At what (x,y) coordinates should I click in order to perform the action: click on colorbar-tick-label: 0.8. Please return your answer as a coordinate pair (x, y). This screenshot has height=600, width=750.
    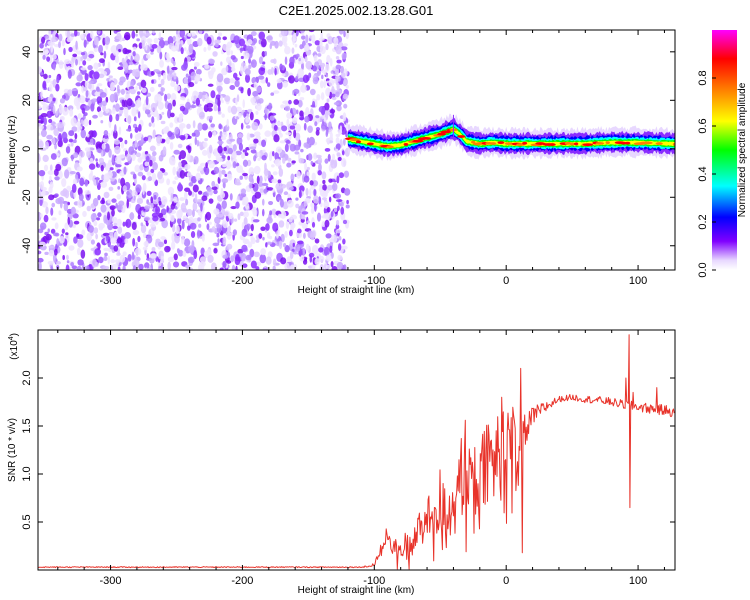
    Looking at the image, I should click on (703, 77).